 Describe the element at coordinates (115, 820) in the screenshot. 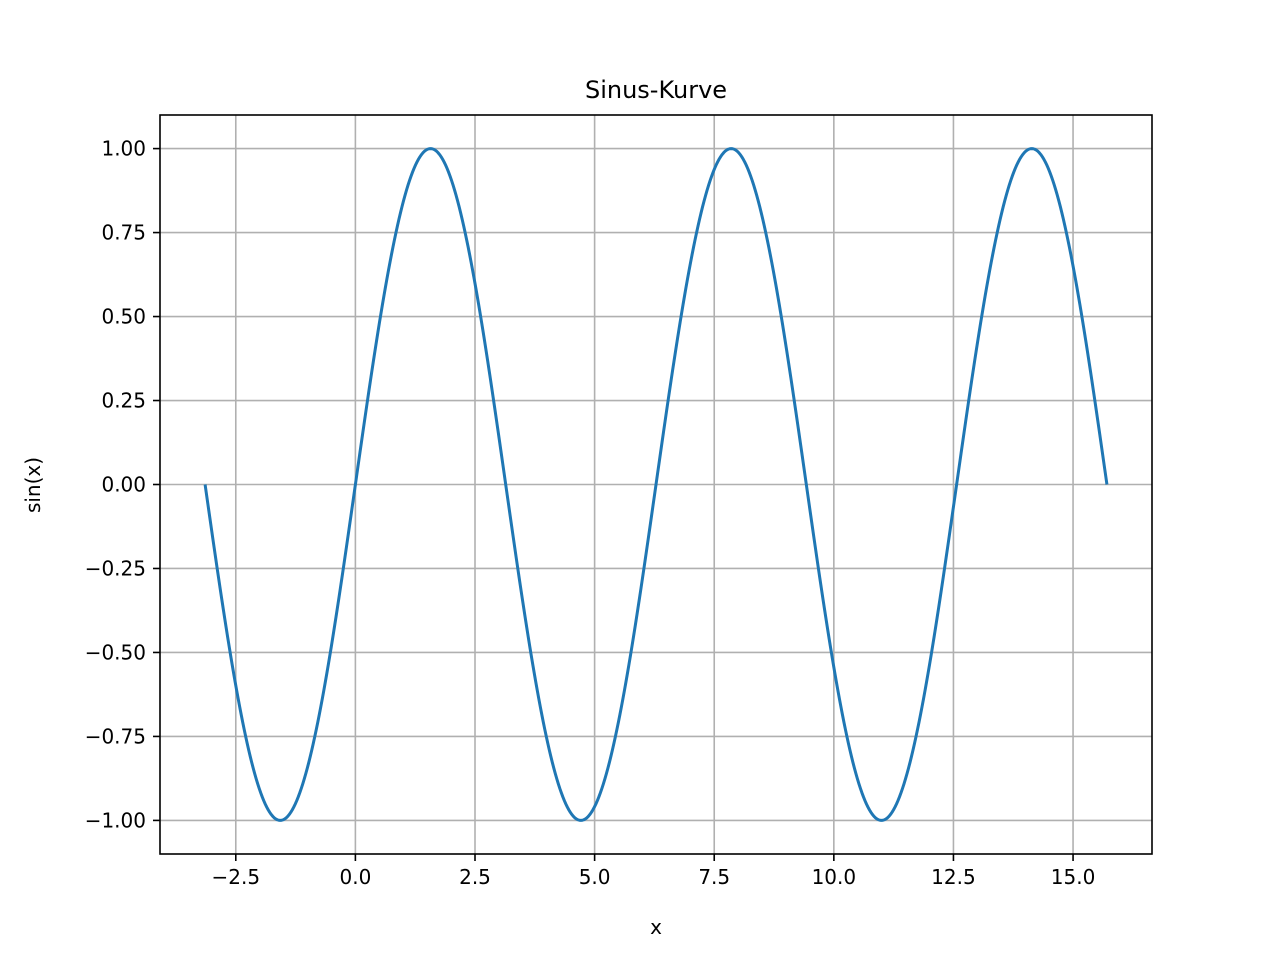

I see `y-tick-label: −1.00` at that location.